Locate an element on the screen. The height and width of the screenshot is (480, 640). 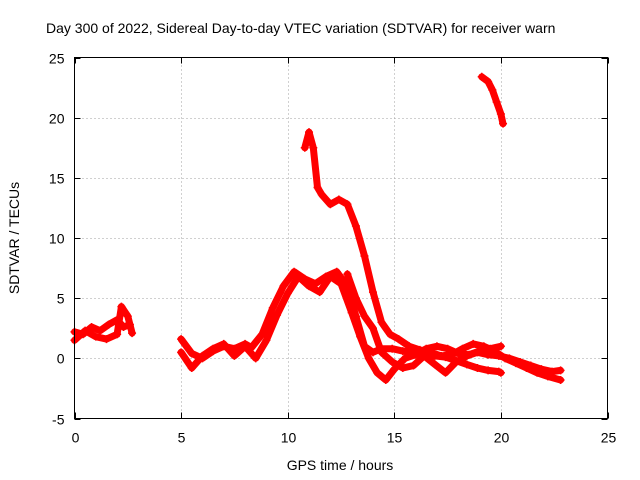
series-seg-early-b is located at coordinates (103, 323).